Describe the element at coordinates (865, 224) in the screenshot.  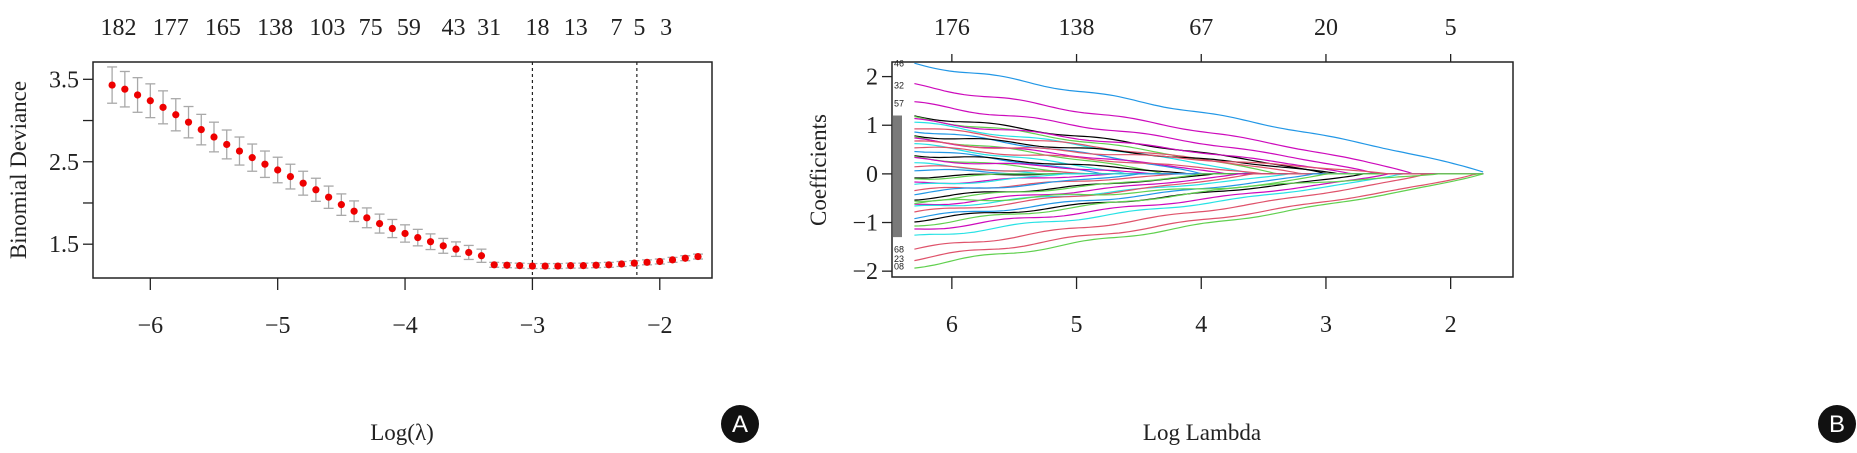
I see `panel-b-ytick-label: −1` at that location.